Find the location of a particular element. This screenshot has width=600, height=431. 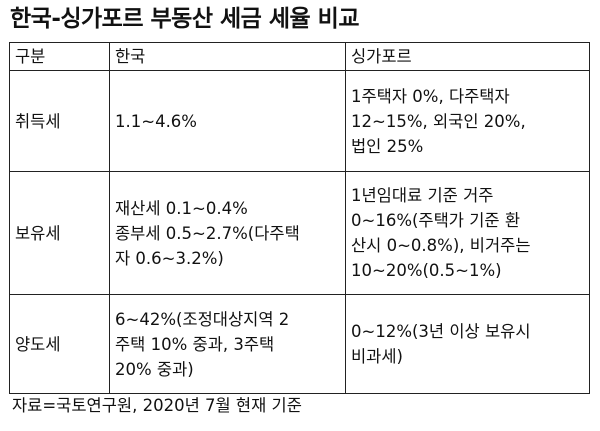

cell-line: 6~42%(조정대상지역 2 is located at coordinates (202, 319).